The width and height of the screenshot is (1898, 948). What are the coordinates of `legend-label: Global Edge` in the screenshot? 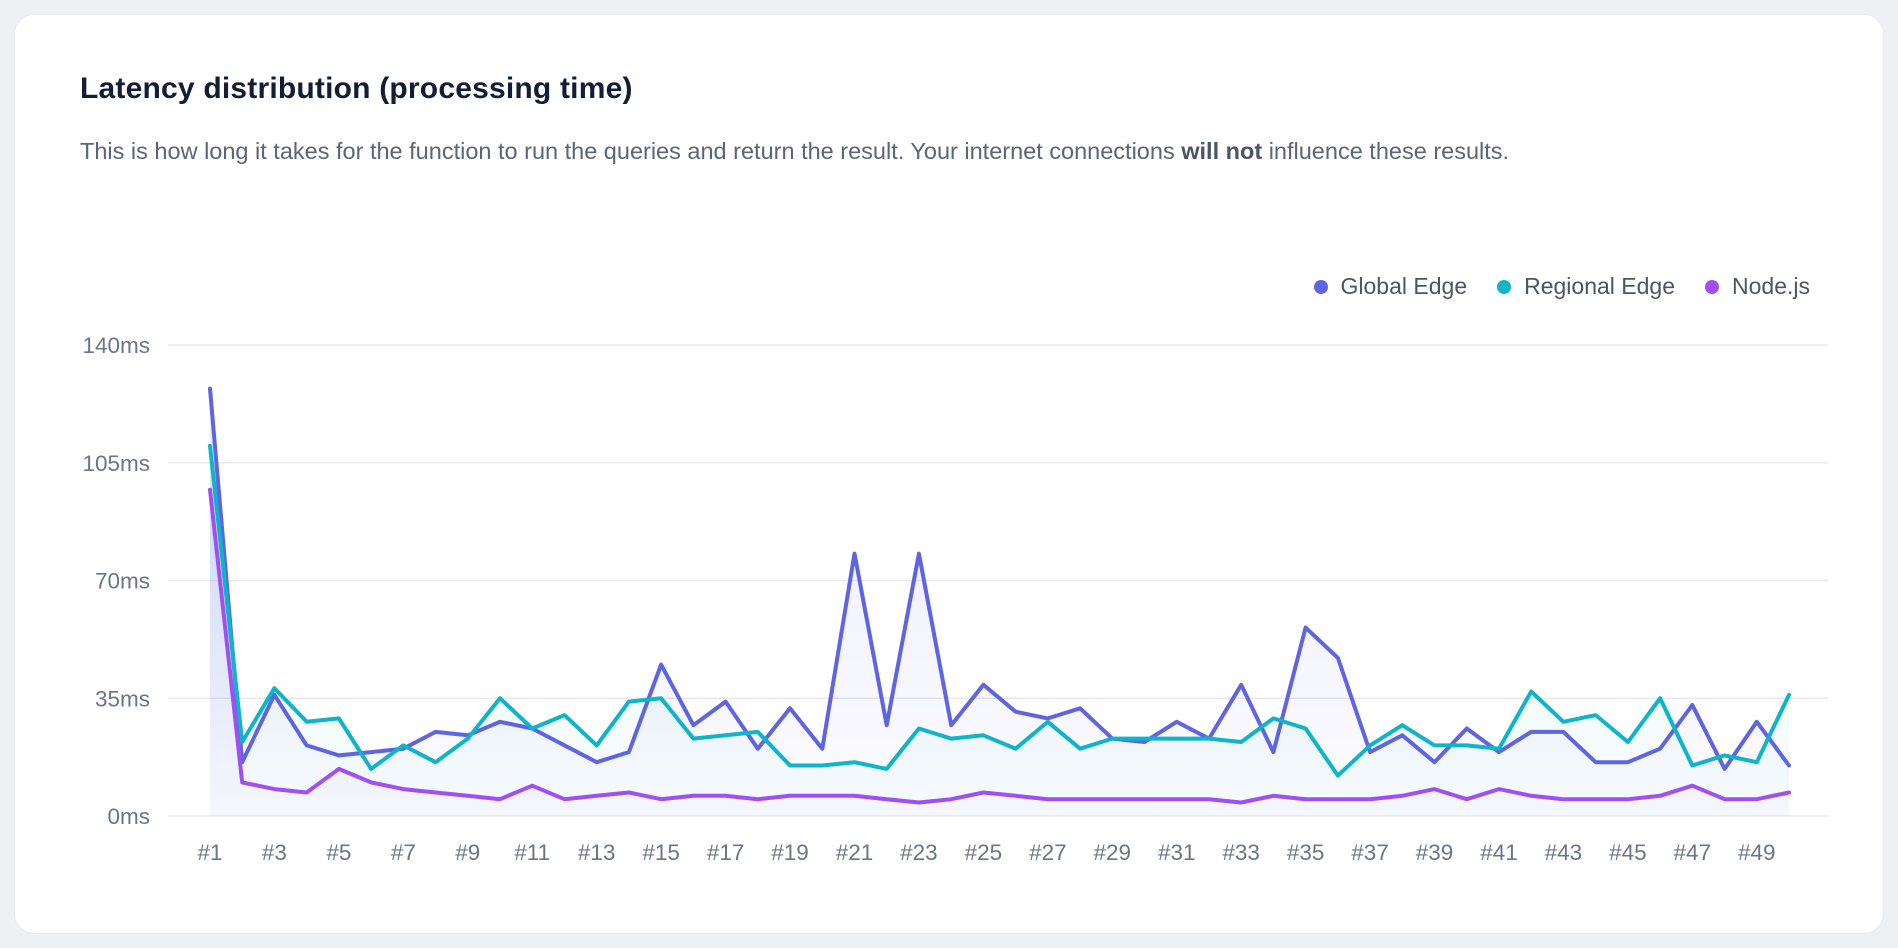 It's located at (1404, 286).